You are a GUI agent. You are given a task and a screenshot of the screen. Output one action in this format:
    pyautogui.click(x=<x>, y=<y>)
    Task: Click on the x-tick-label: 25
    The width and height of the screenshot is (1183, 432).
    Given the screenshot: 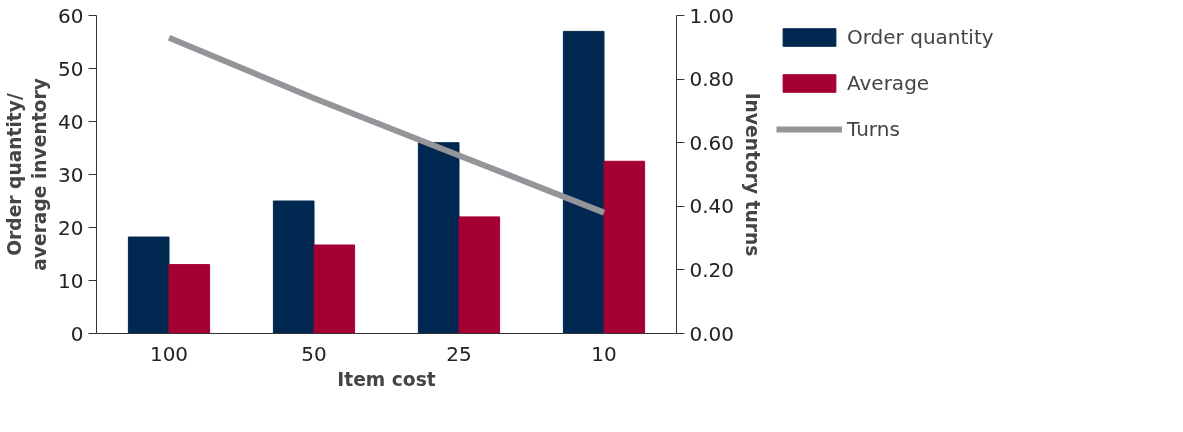 What is the action you would take?
    pyautogui.click(x=459, y=353)
    